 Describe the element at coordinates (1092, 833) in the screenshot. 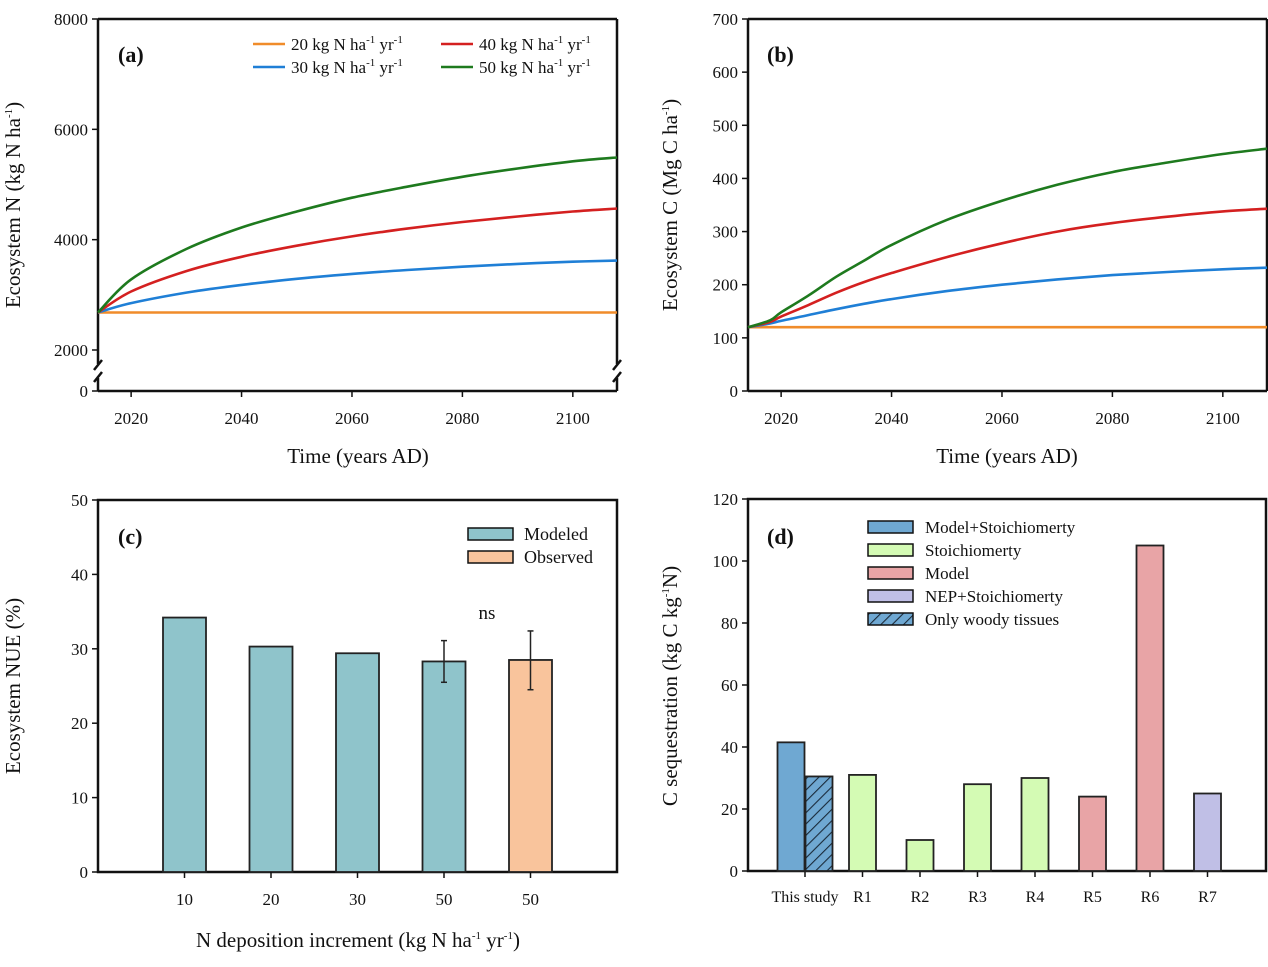

I see `bar-r5` at that location.